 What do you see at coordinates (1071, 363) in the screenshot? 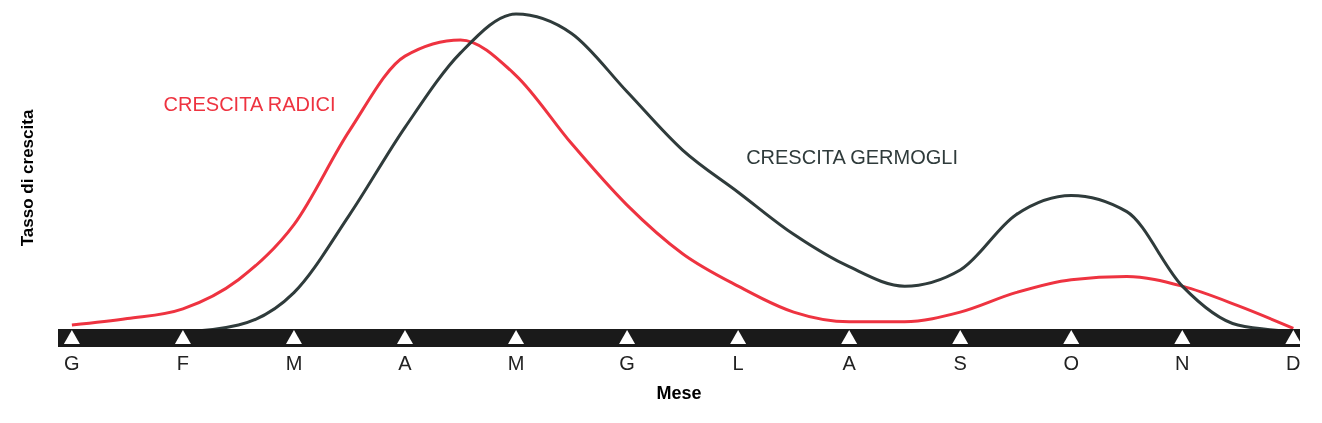
I see `x-tick-label: O` at bounding box center [1071, 363].